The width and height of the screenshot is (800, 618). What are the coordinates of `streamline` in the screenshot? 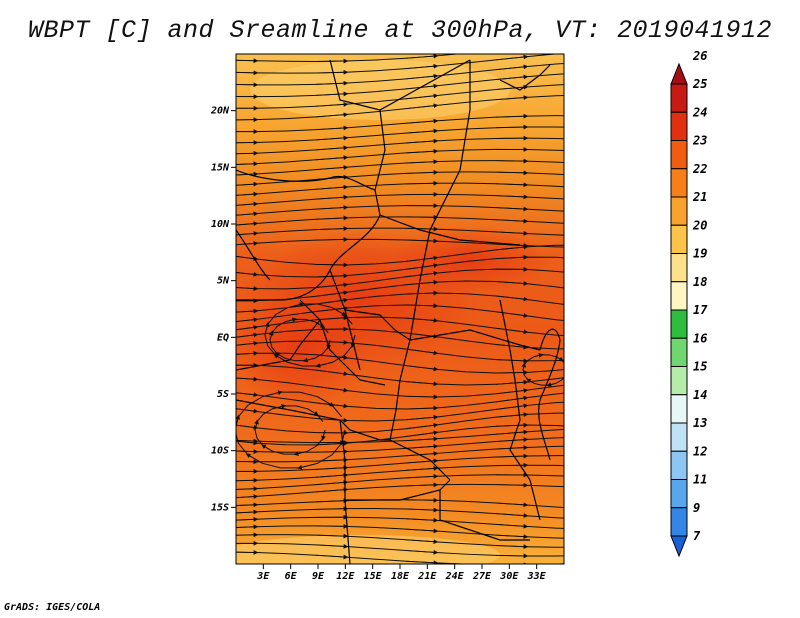 It's located at (310, 335).